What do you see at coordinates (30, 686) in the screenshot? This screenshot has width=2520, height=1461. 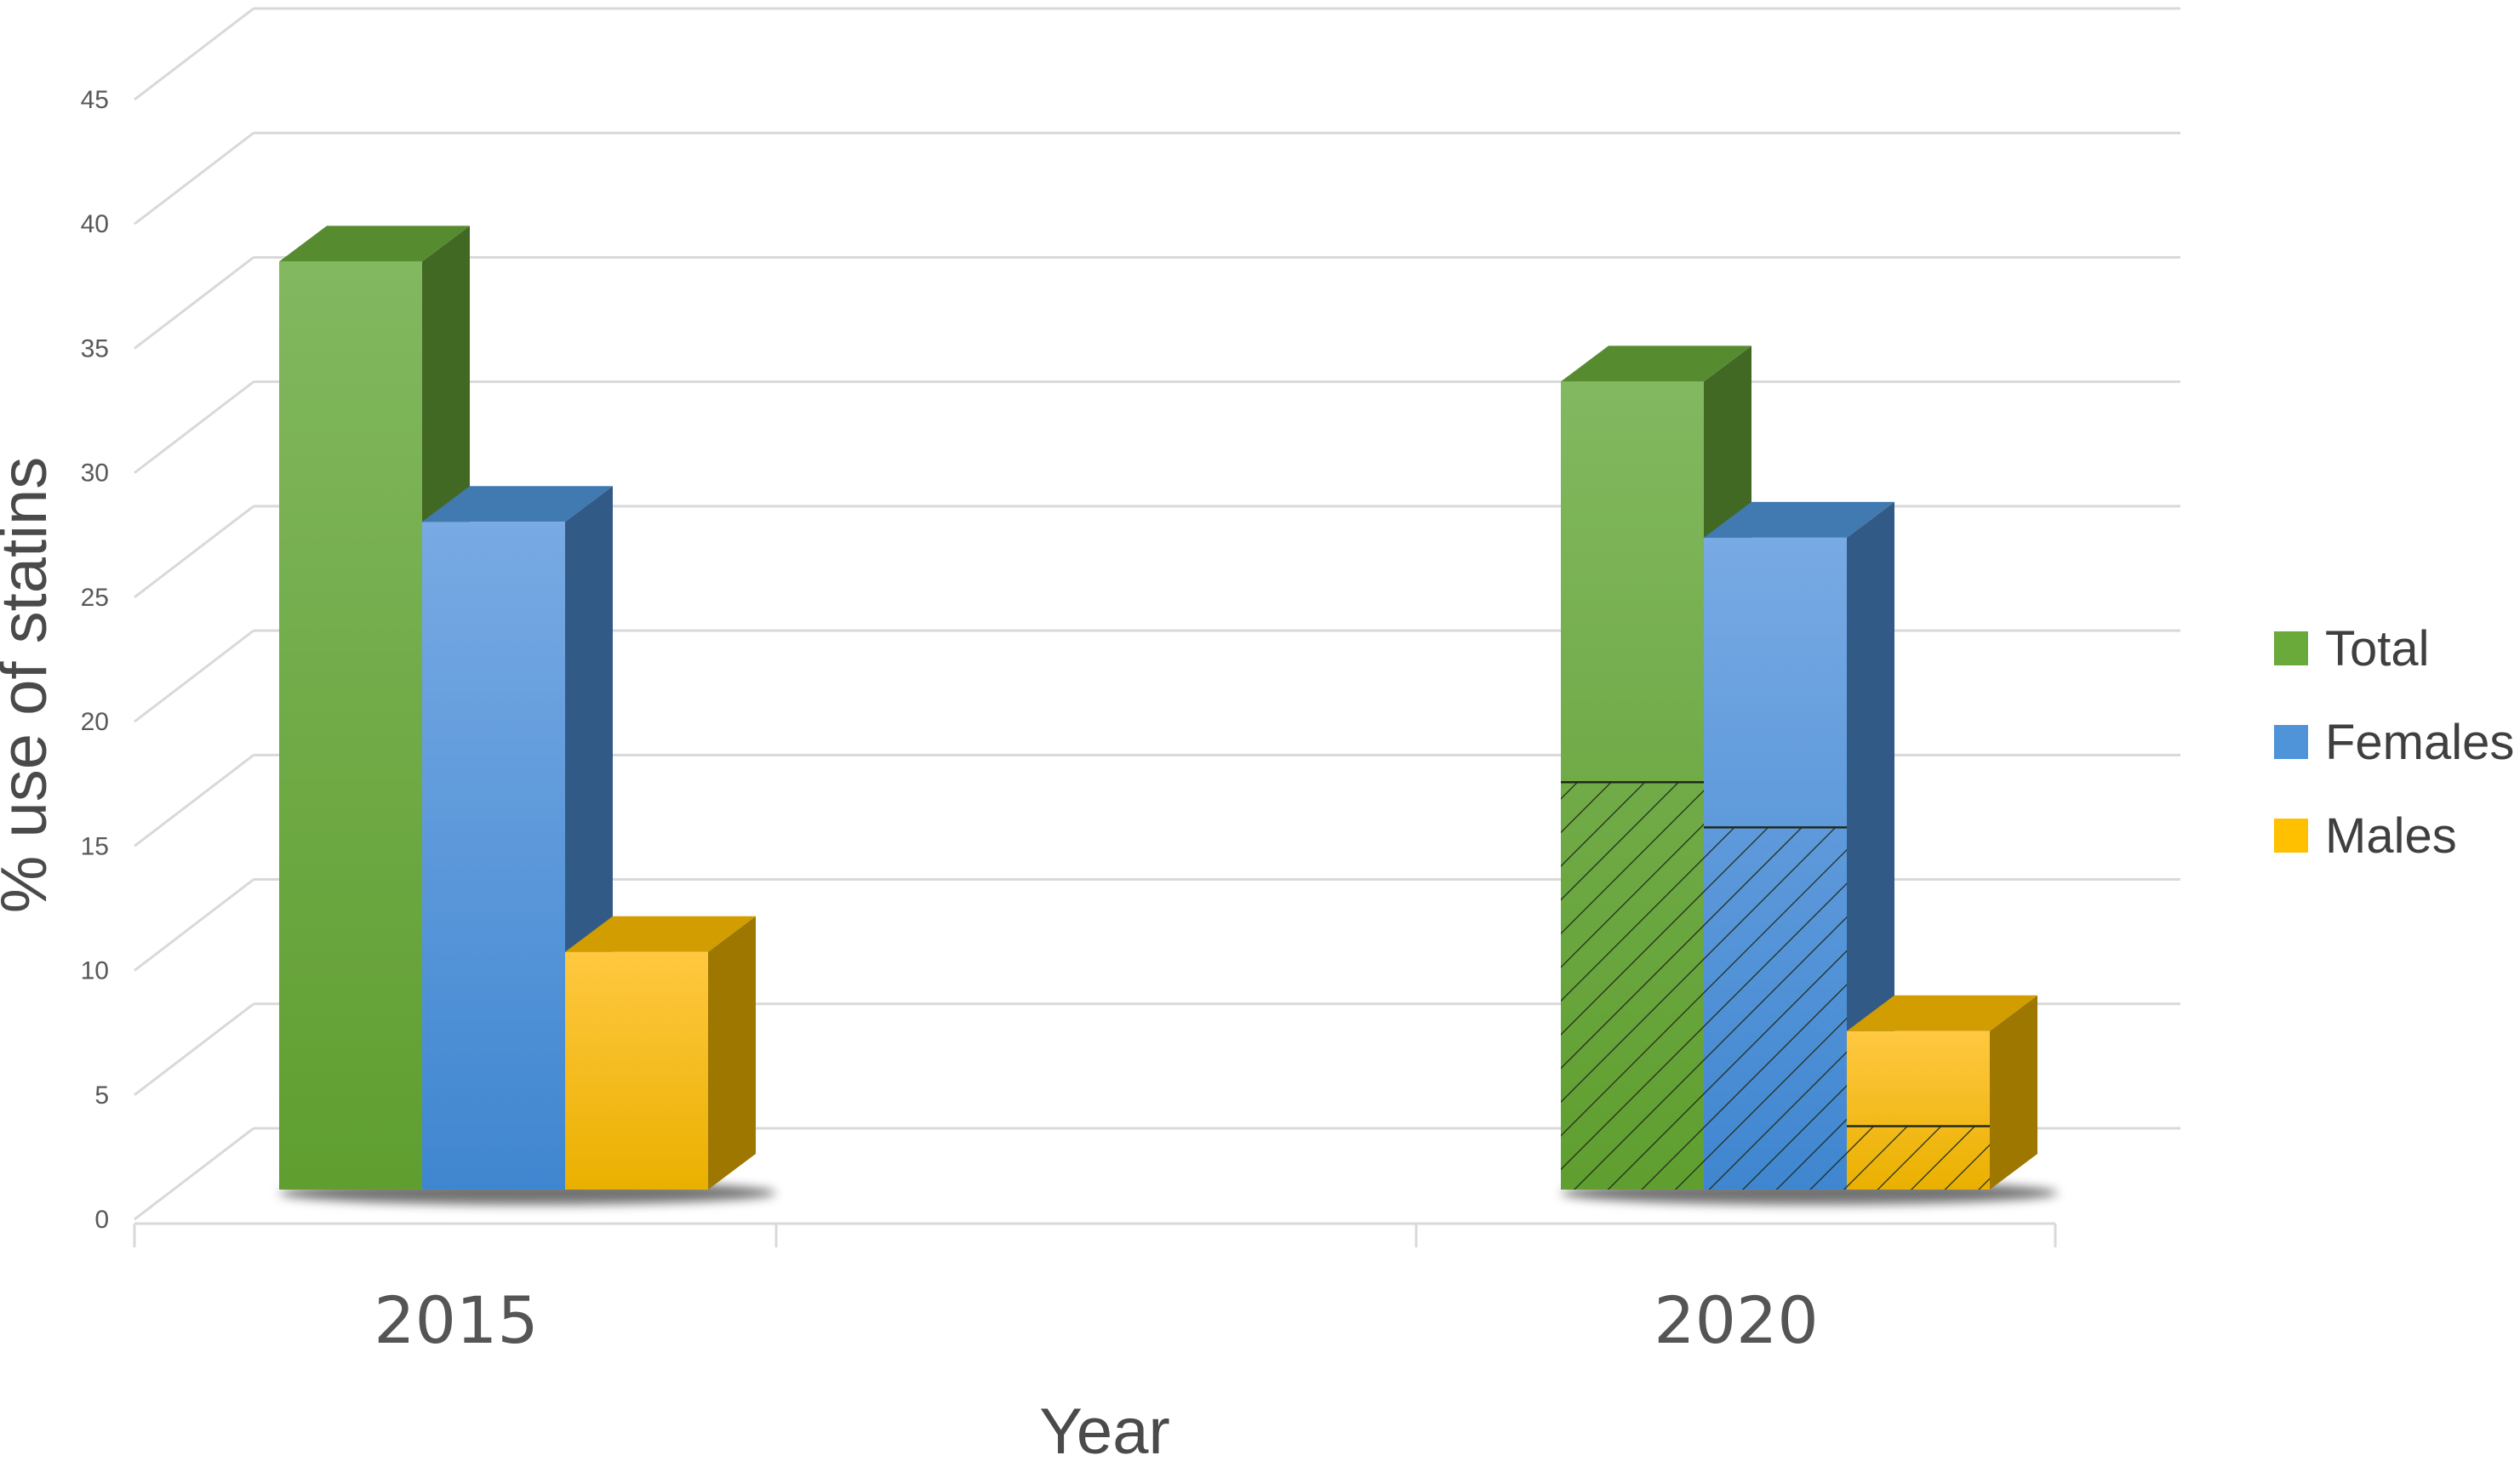 I see `y-axis-title: % use of statins` at bounding box center [30, 686].